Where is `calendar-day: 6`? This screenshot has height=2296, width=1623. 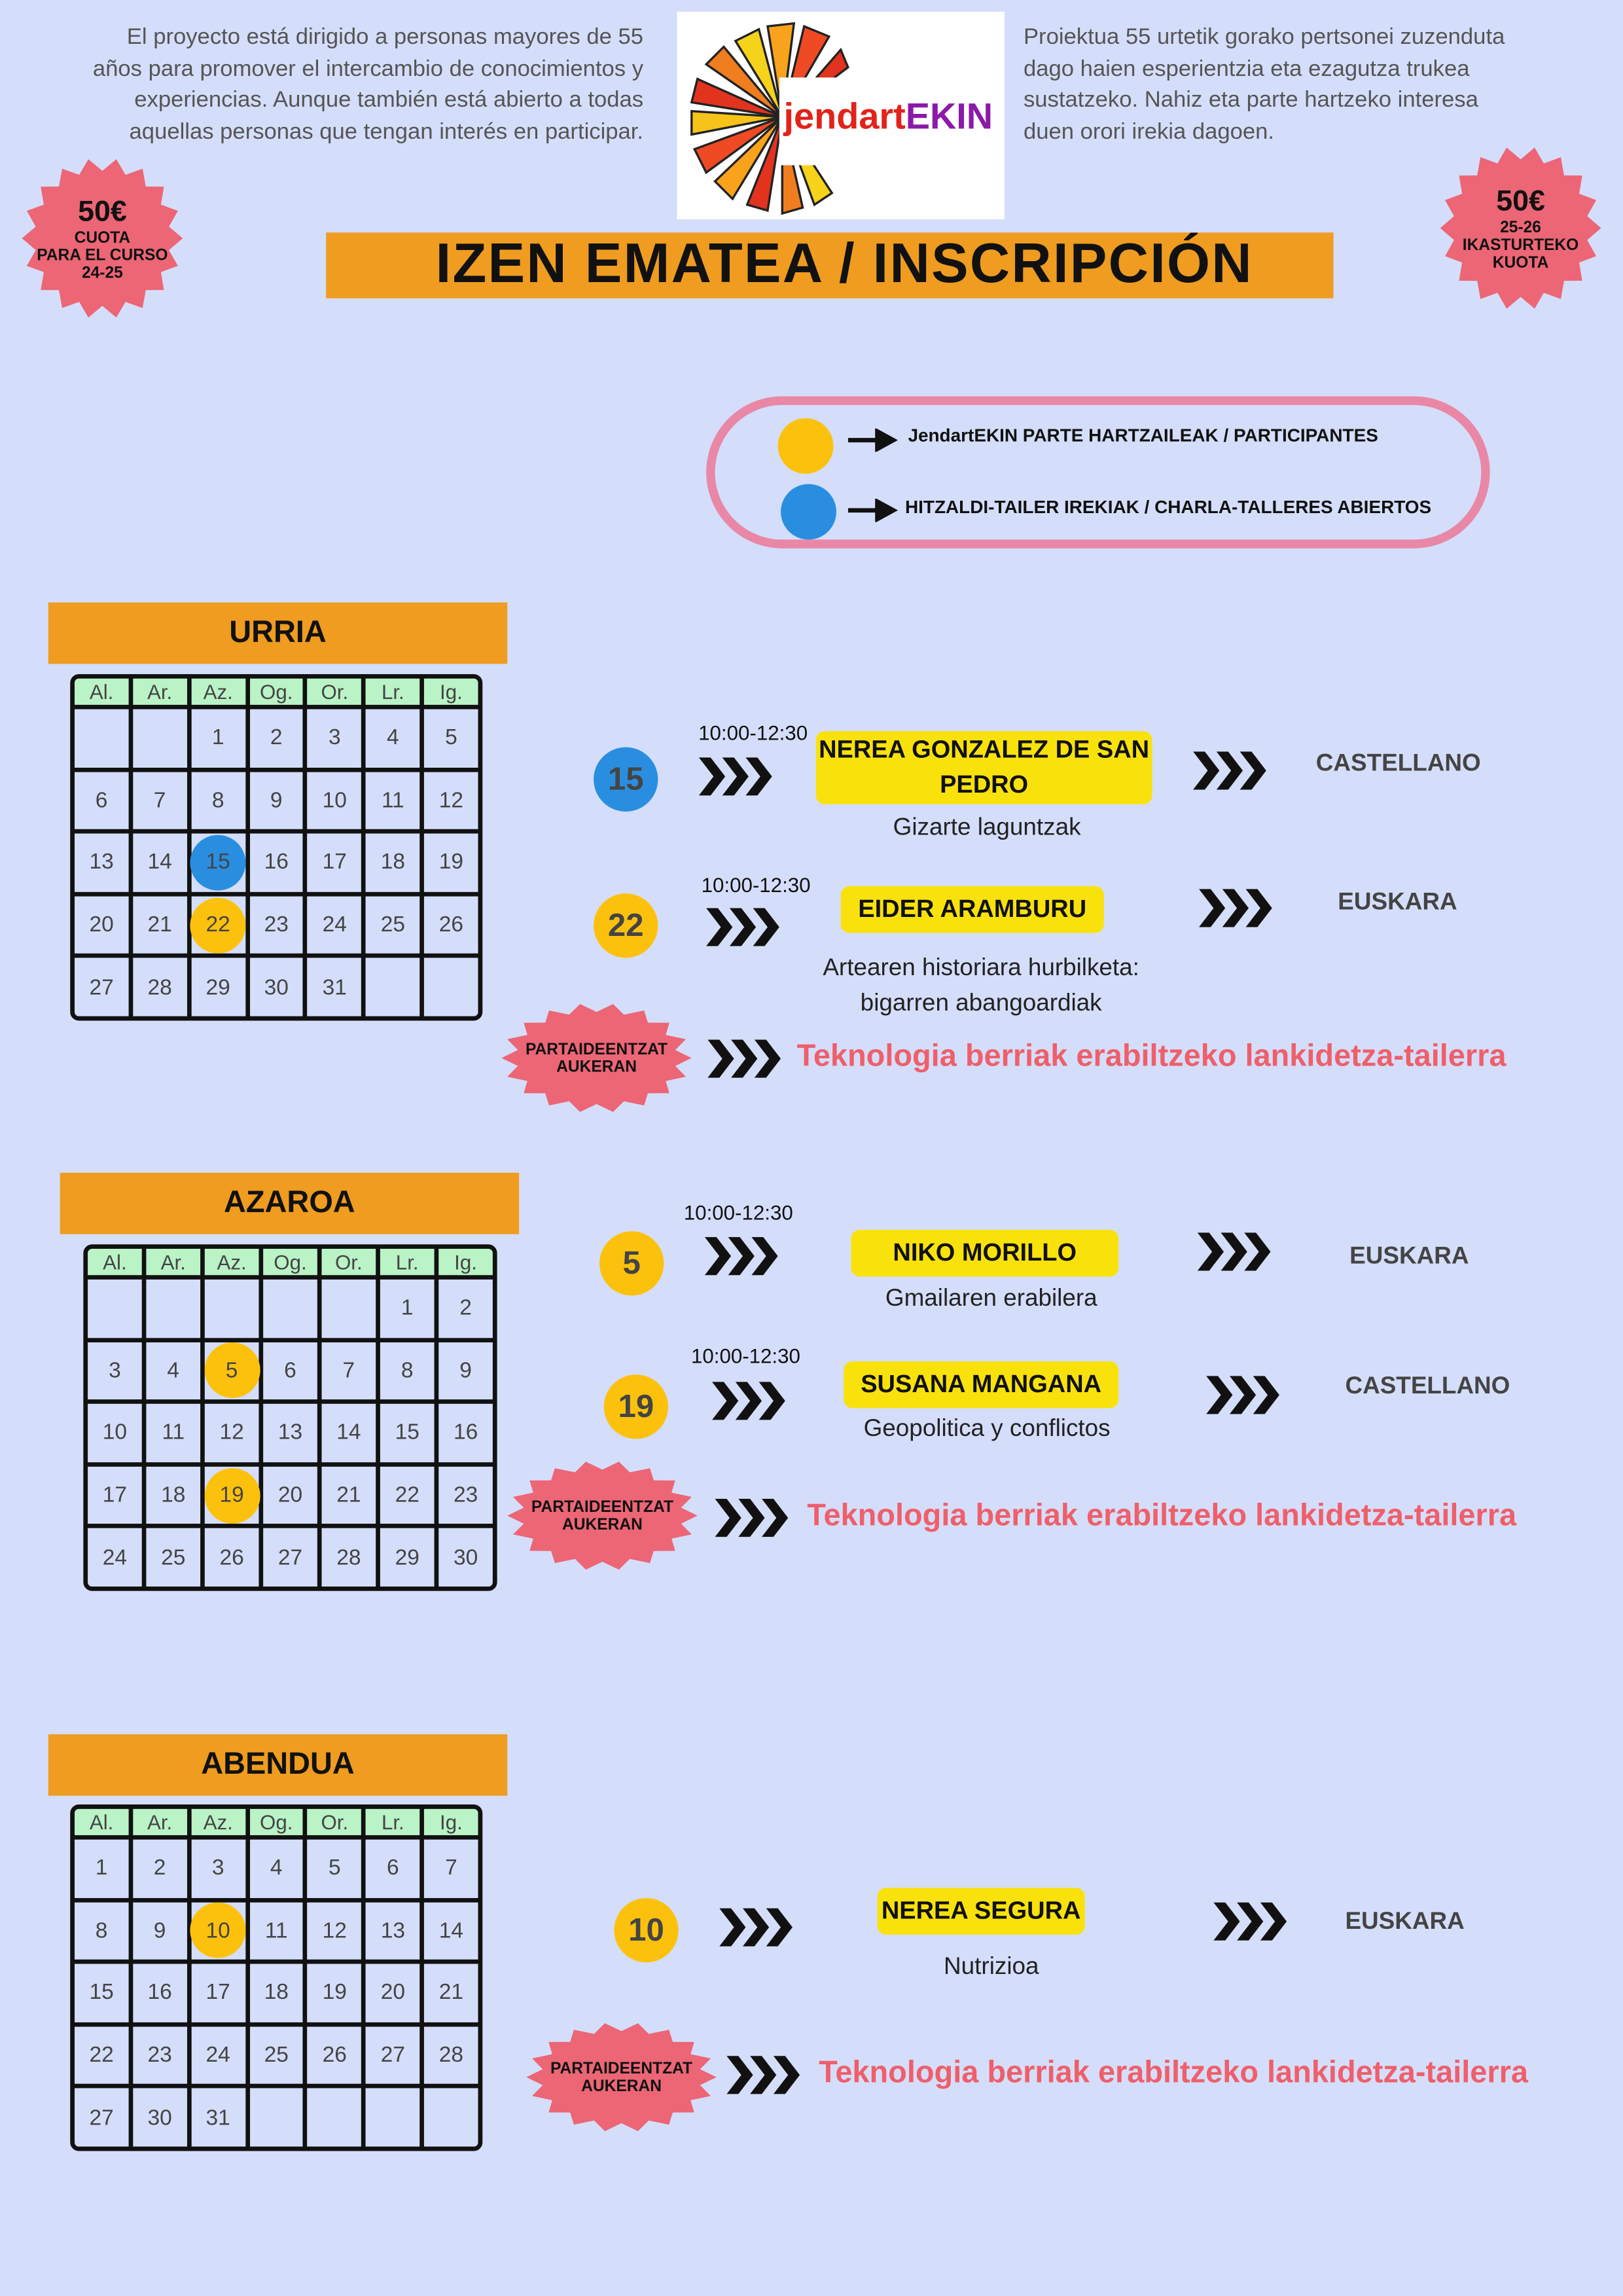
calendar-day: 6 is located at coordinates (393, 1868).